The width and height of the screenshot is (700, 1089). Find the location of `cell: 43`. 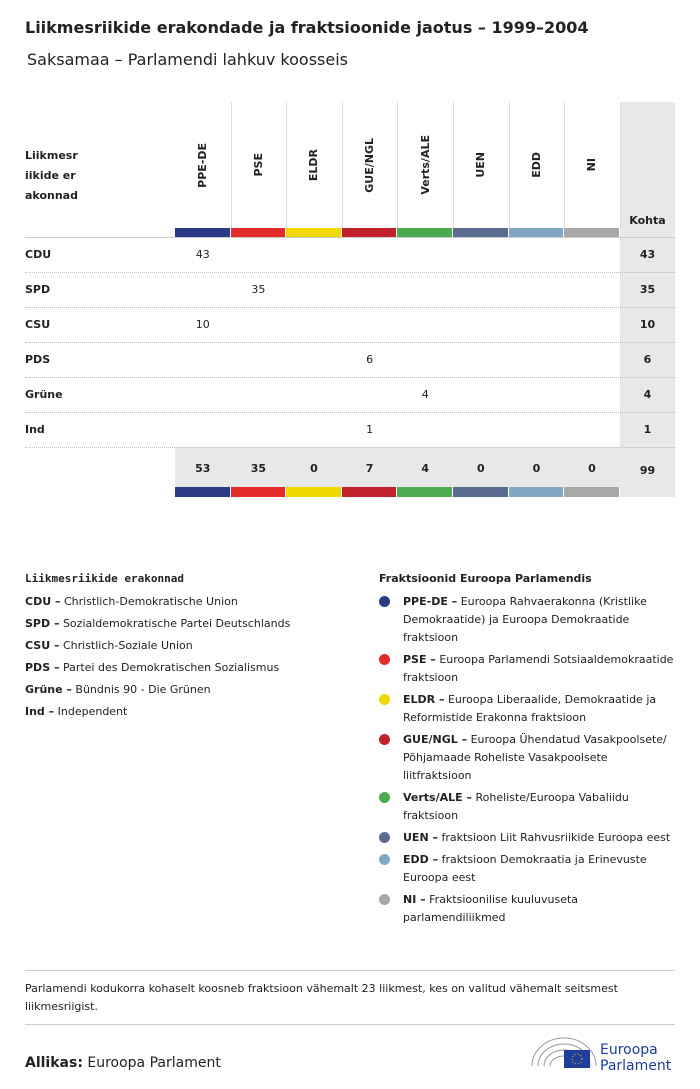

cell: 43 is located at coordinates (202, 254).